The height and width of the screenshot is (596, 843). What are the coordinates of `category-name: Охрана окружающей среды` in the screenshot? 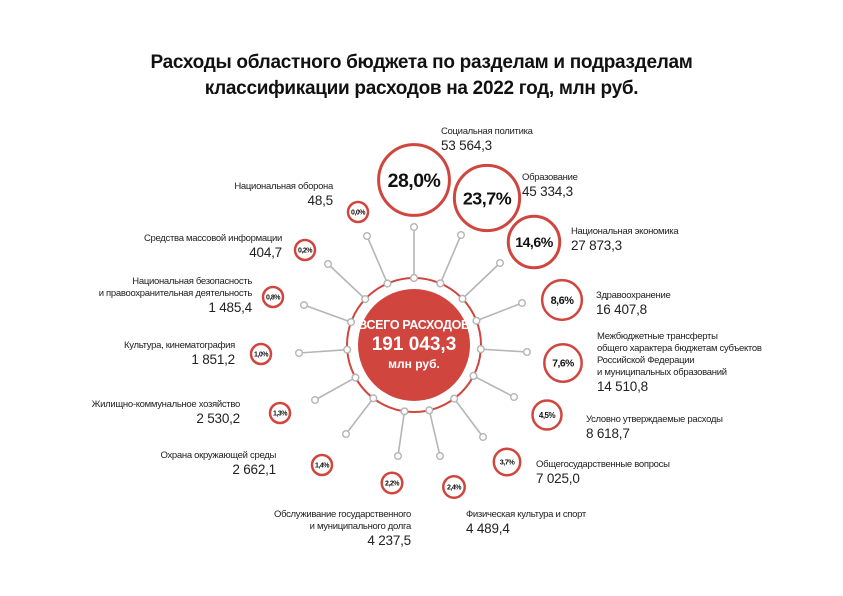 It's located at (218, 455).